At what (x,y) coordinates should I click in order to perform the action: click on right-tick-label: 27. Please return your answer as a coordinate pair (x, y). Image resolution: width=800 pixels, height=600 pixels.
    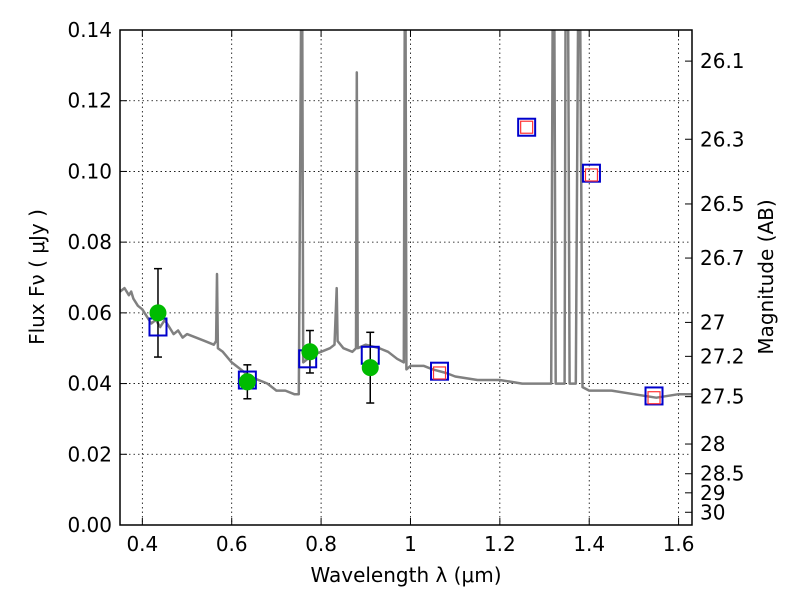
    Looking at the image, I should click on (712, 322).